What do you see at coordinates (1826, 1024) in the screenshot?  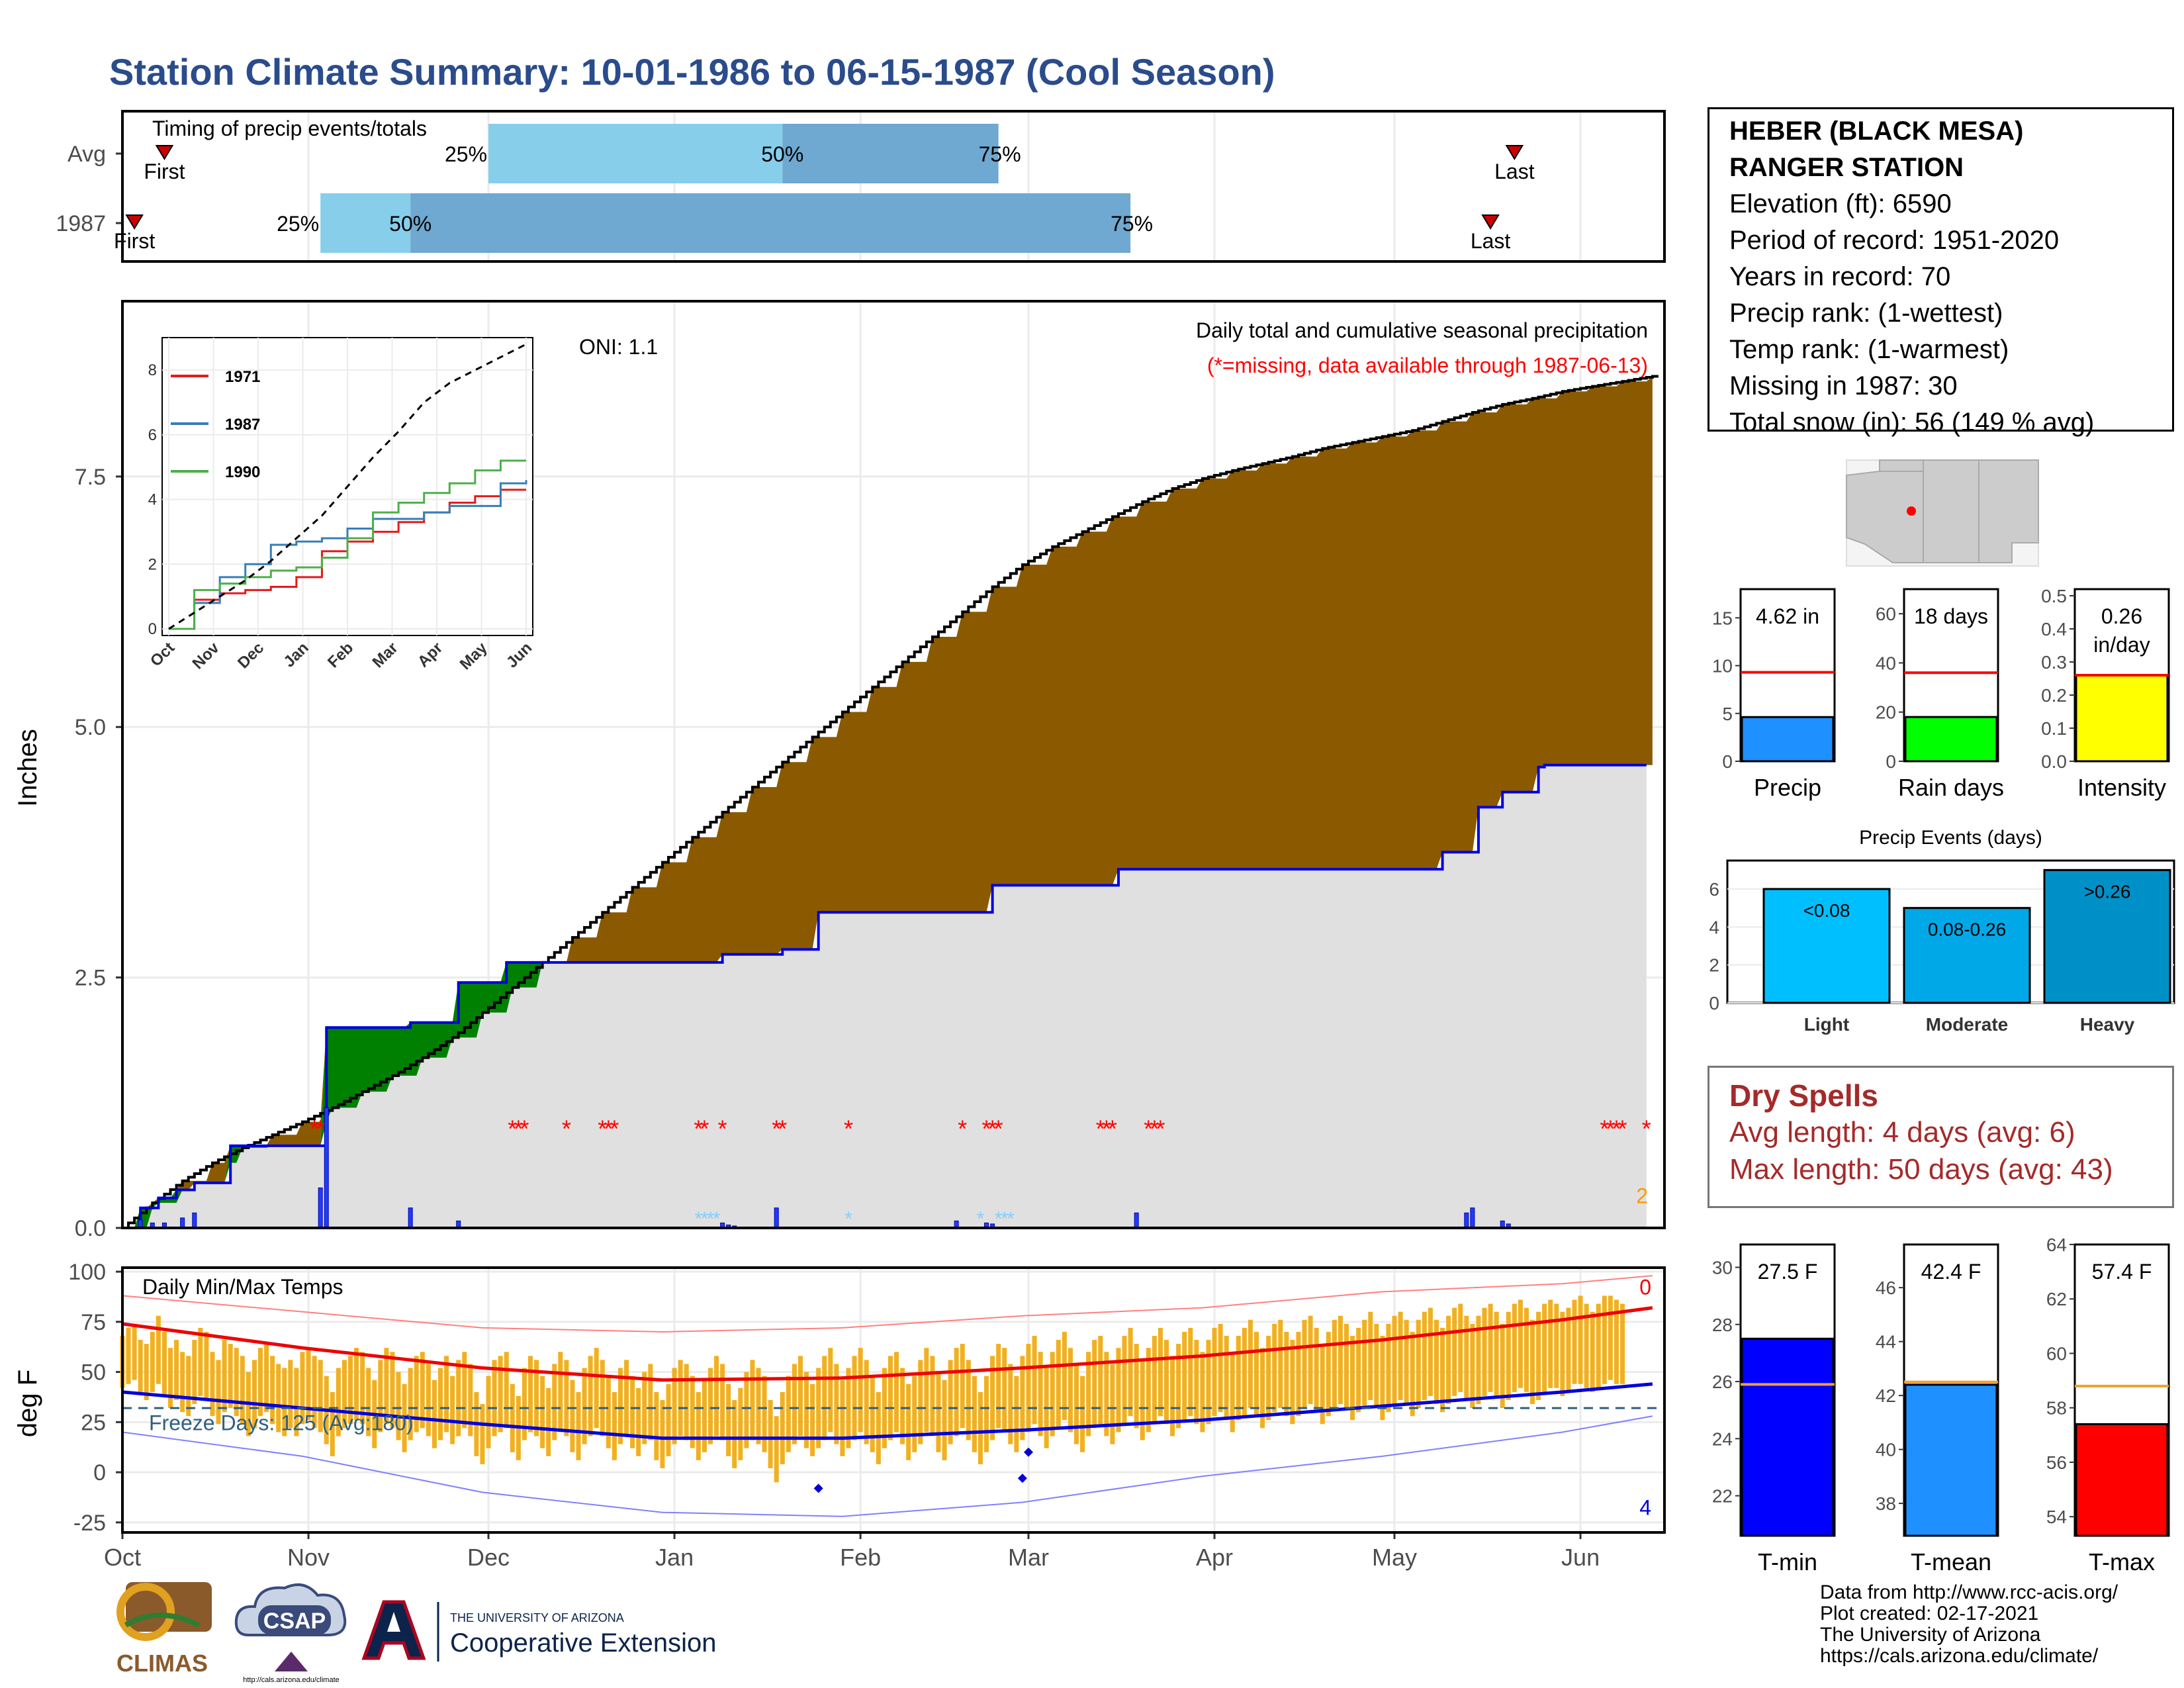 I see `events-category-label: Light` at bounding box center [1826, 1024].